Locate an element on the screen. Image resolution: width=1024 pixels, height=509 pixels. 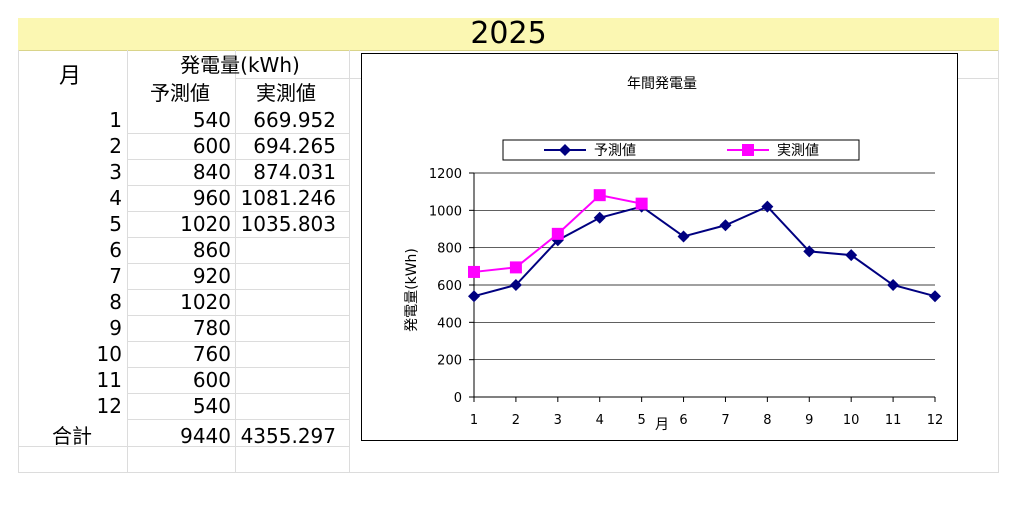
y-tick-label: 800 is located at coordinates (449, 249).